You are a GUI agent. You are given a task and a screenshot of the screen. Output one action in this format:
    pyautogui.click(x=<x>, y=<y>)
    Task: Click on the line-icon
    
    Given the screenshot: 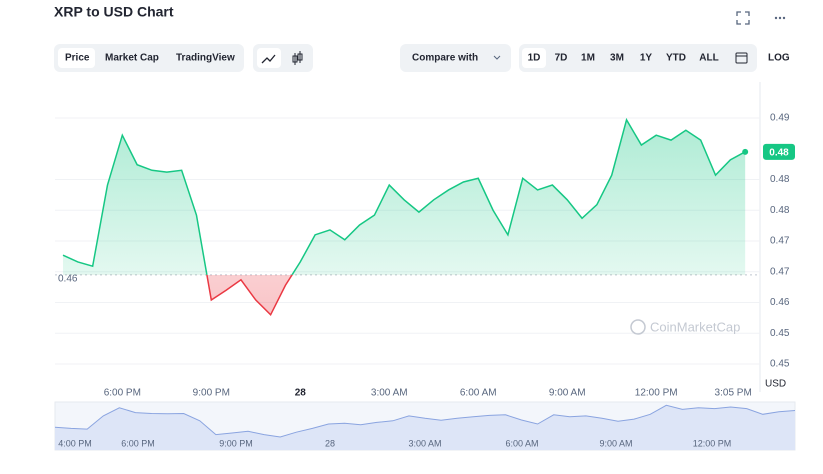 What is the action you would take?
    pyautogui.click(x=268, y=59)
    